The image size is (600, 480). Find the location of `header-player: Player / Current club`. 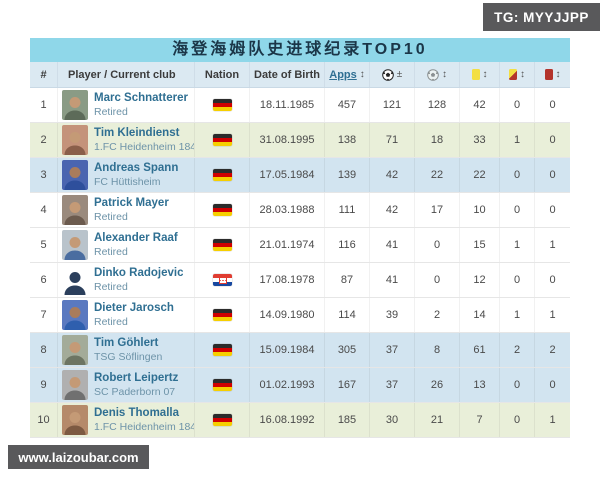

header-player: Player / Current club is located at coordinates (126, 74).